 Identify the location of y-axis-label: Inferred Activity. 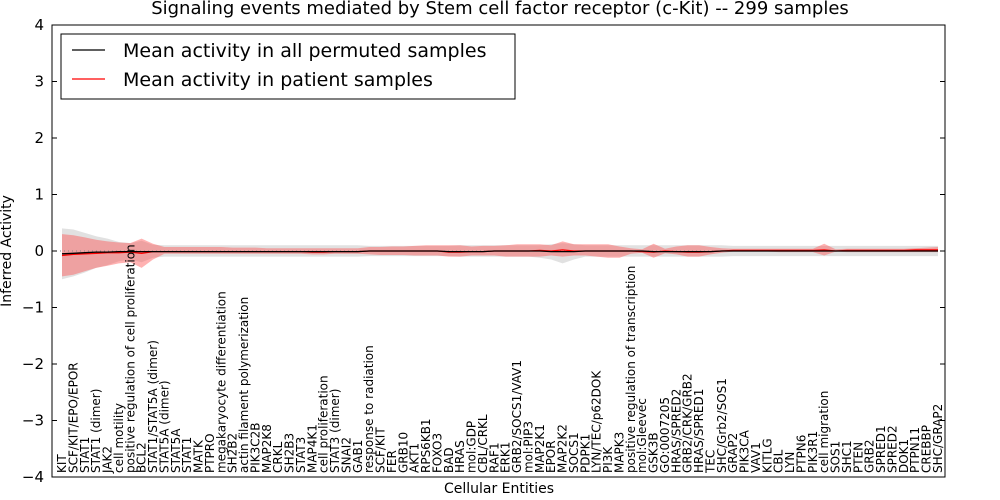
(7, 251).